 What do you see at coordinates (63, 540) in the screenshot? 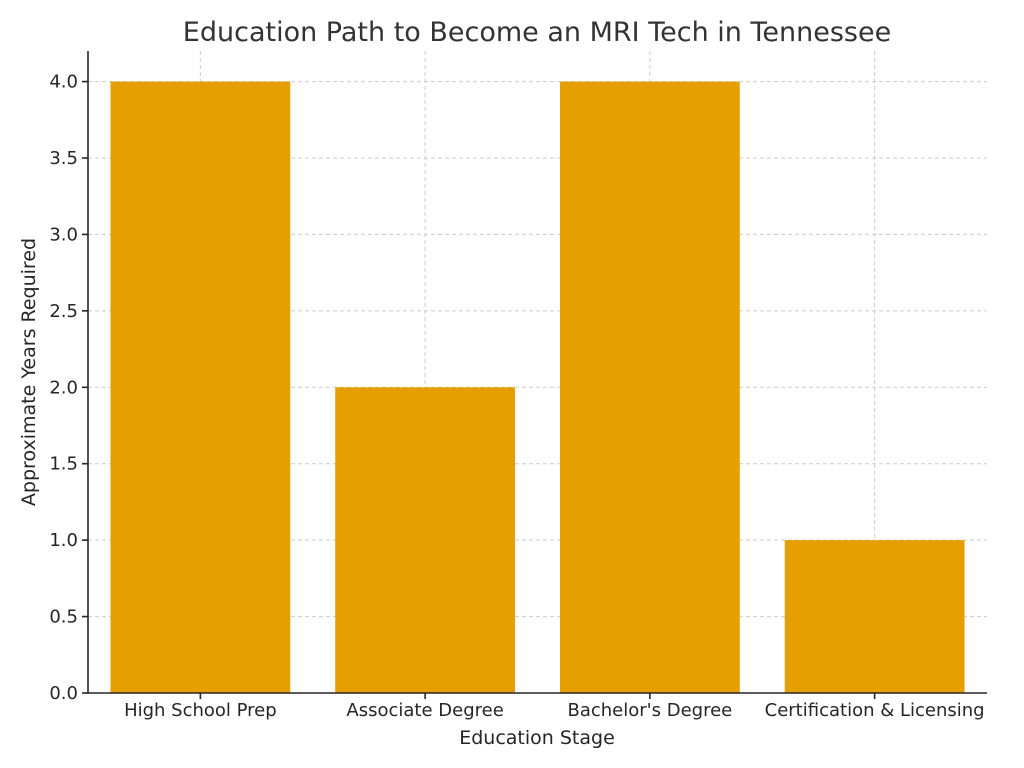
I see `y-tick-label: 1.0` at bounding box center [63, 540].